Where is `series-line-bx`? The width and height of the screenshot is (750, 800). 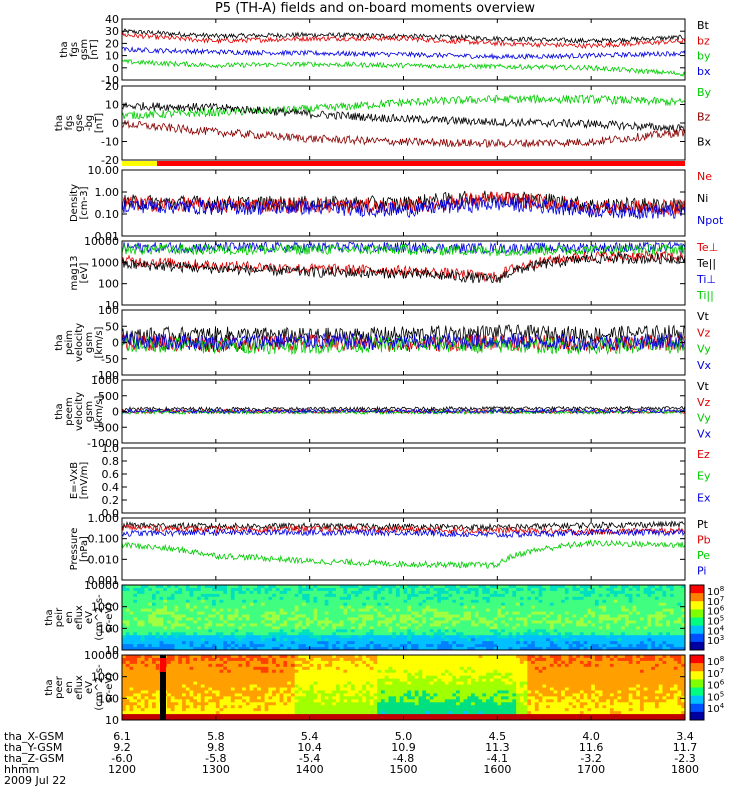 series-line-bx is located at coordinates (403, 118).